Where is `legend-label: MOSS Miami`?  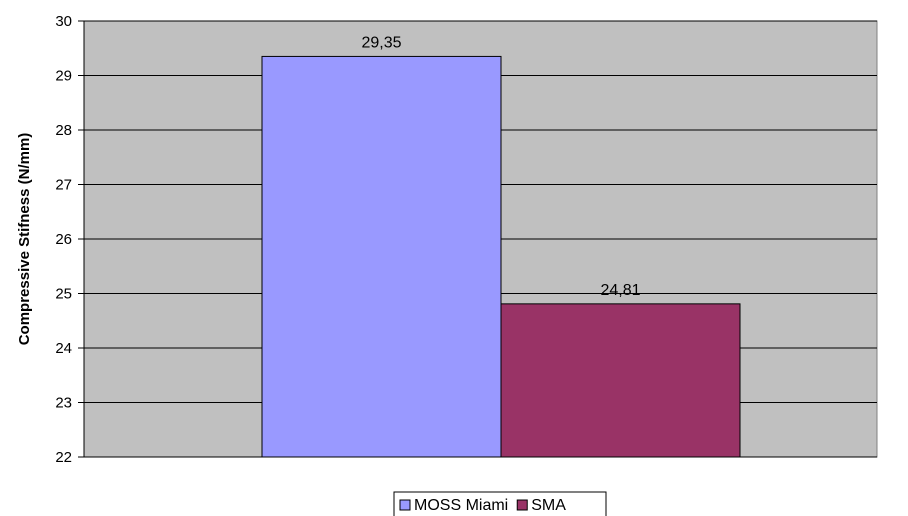
legend-label: MOSS Miami is located at coordinates (461, 505).